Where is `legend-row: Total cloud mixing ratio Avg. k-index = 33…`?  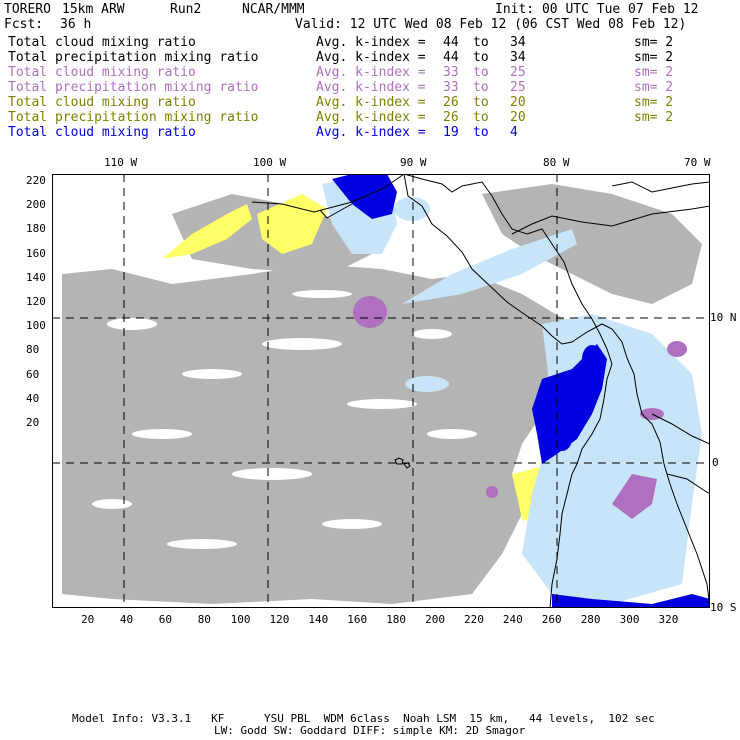
legend-row: Total cloud mixing ratio Avg. k-index = 33… is located at coordinates (368, 72).